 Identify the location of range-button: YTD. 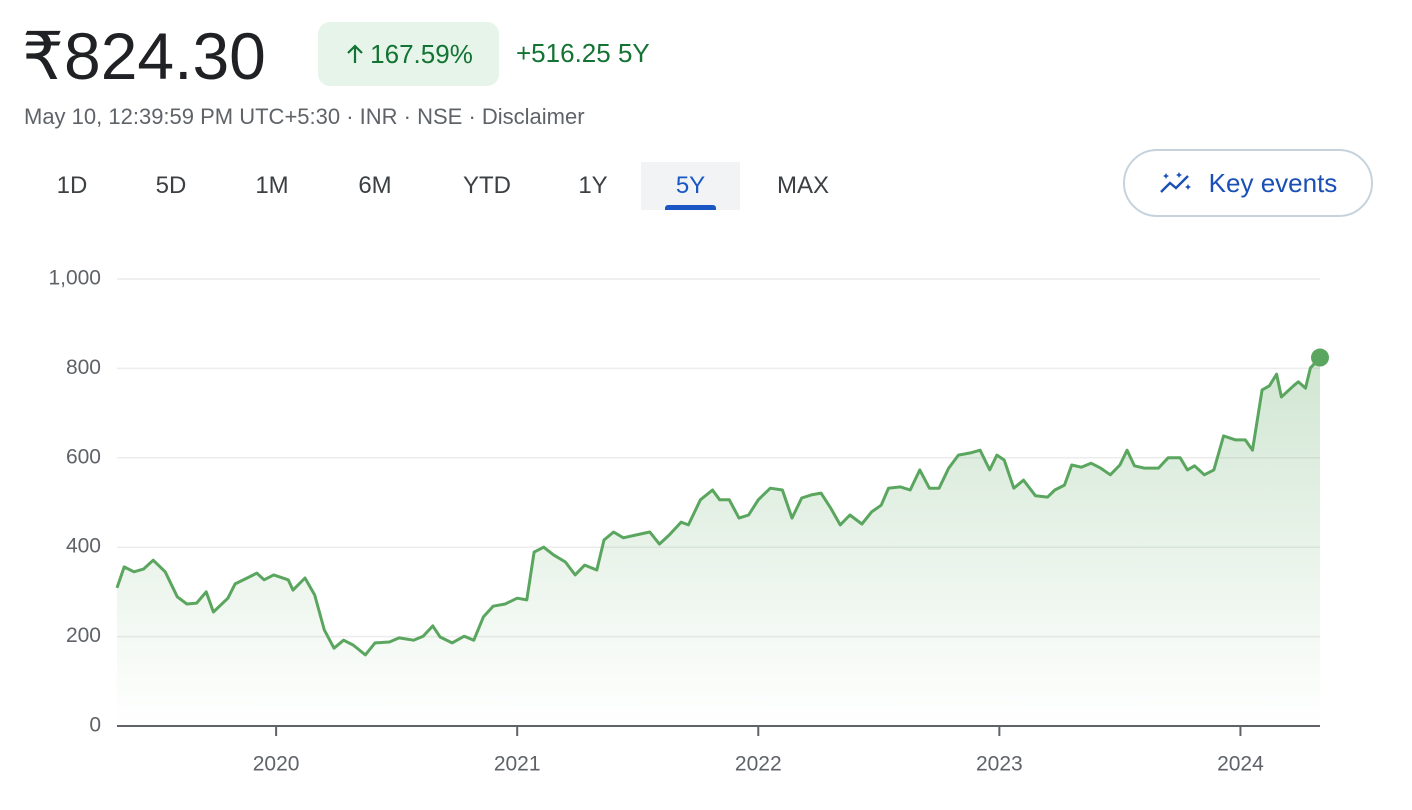
(487, 185).